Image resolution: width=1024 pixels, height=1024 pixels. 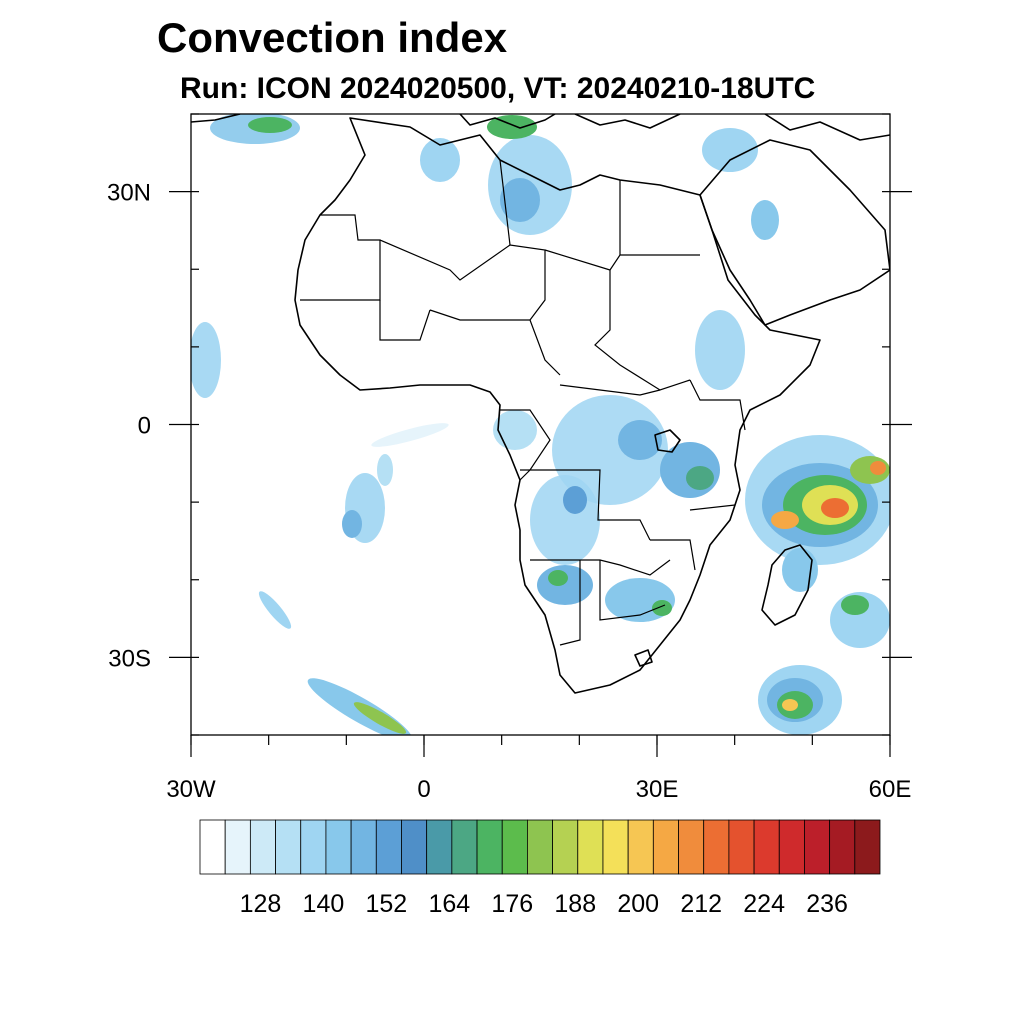 I want to click on colorbar-label: 176, so click(x=512, y=904).